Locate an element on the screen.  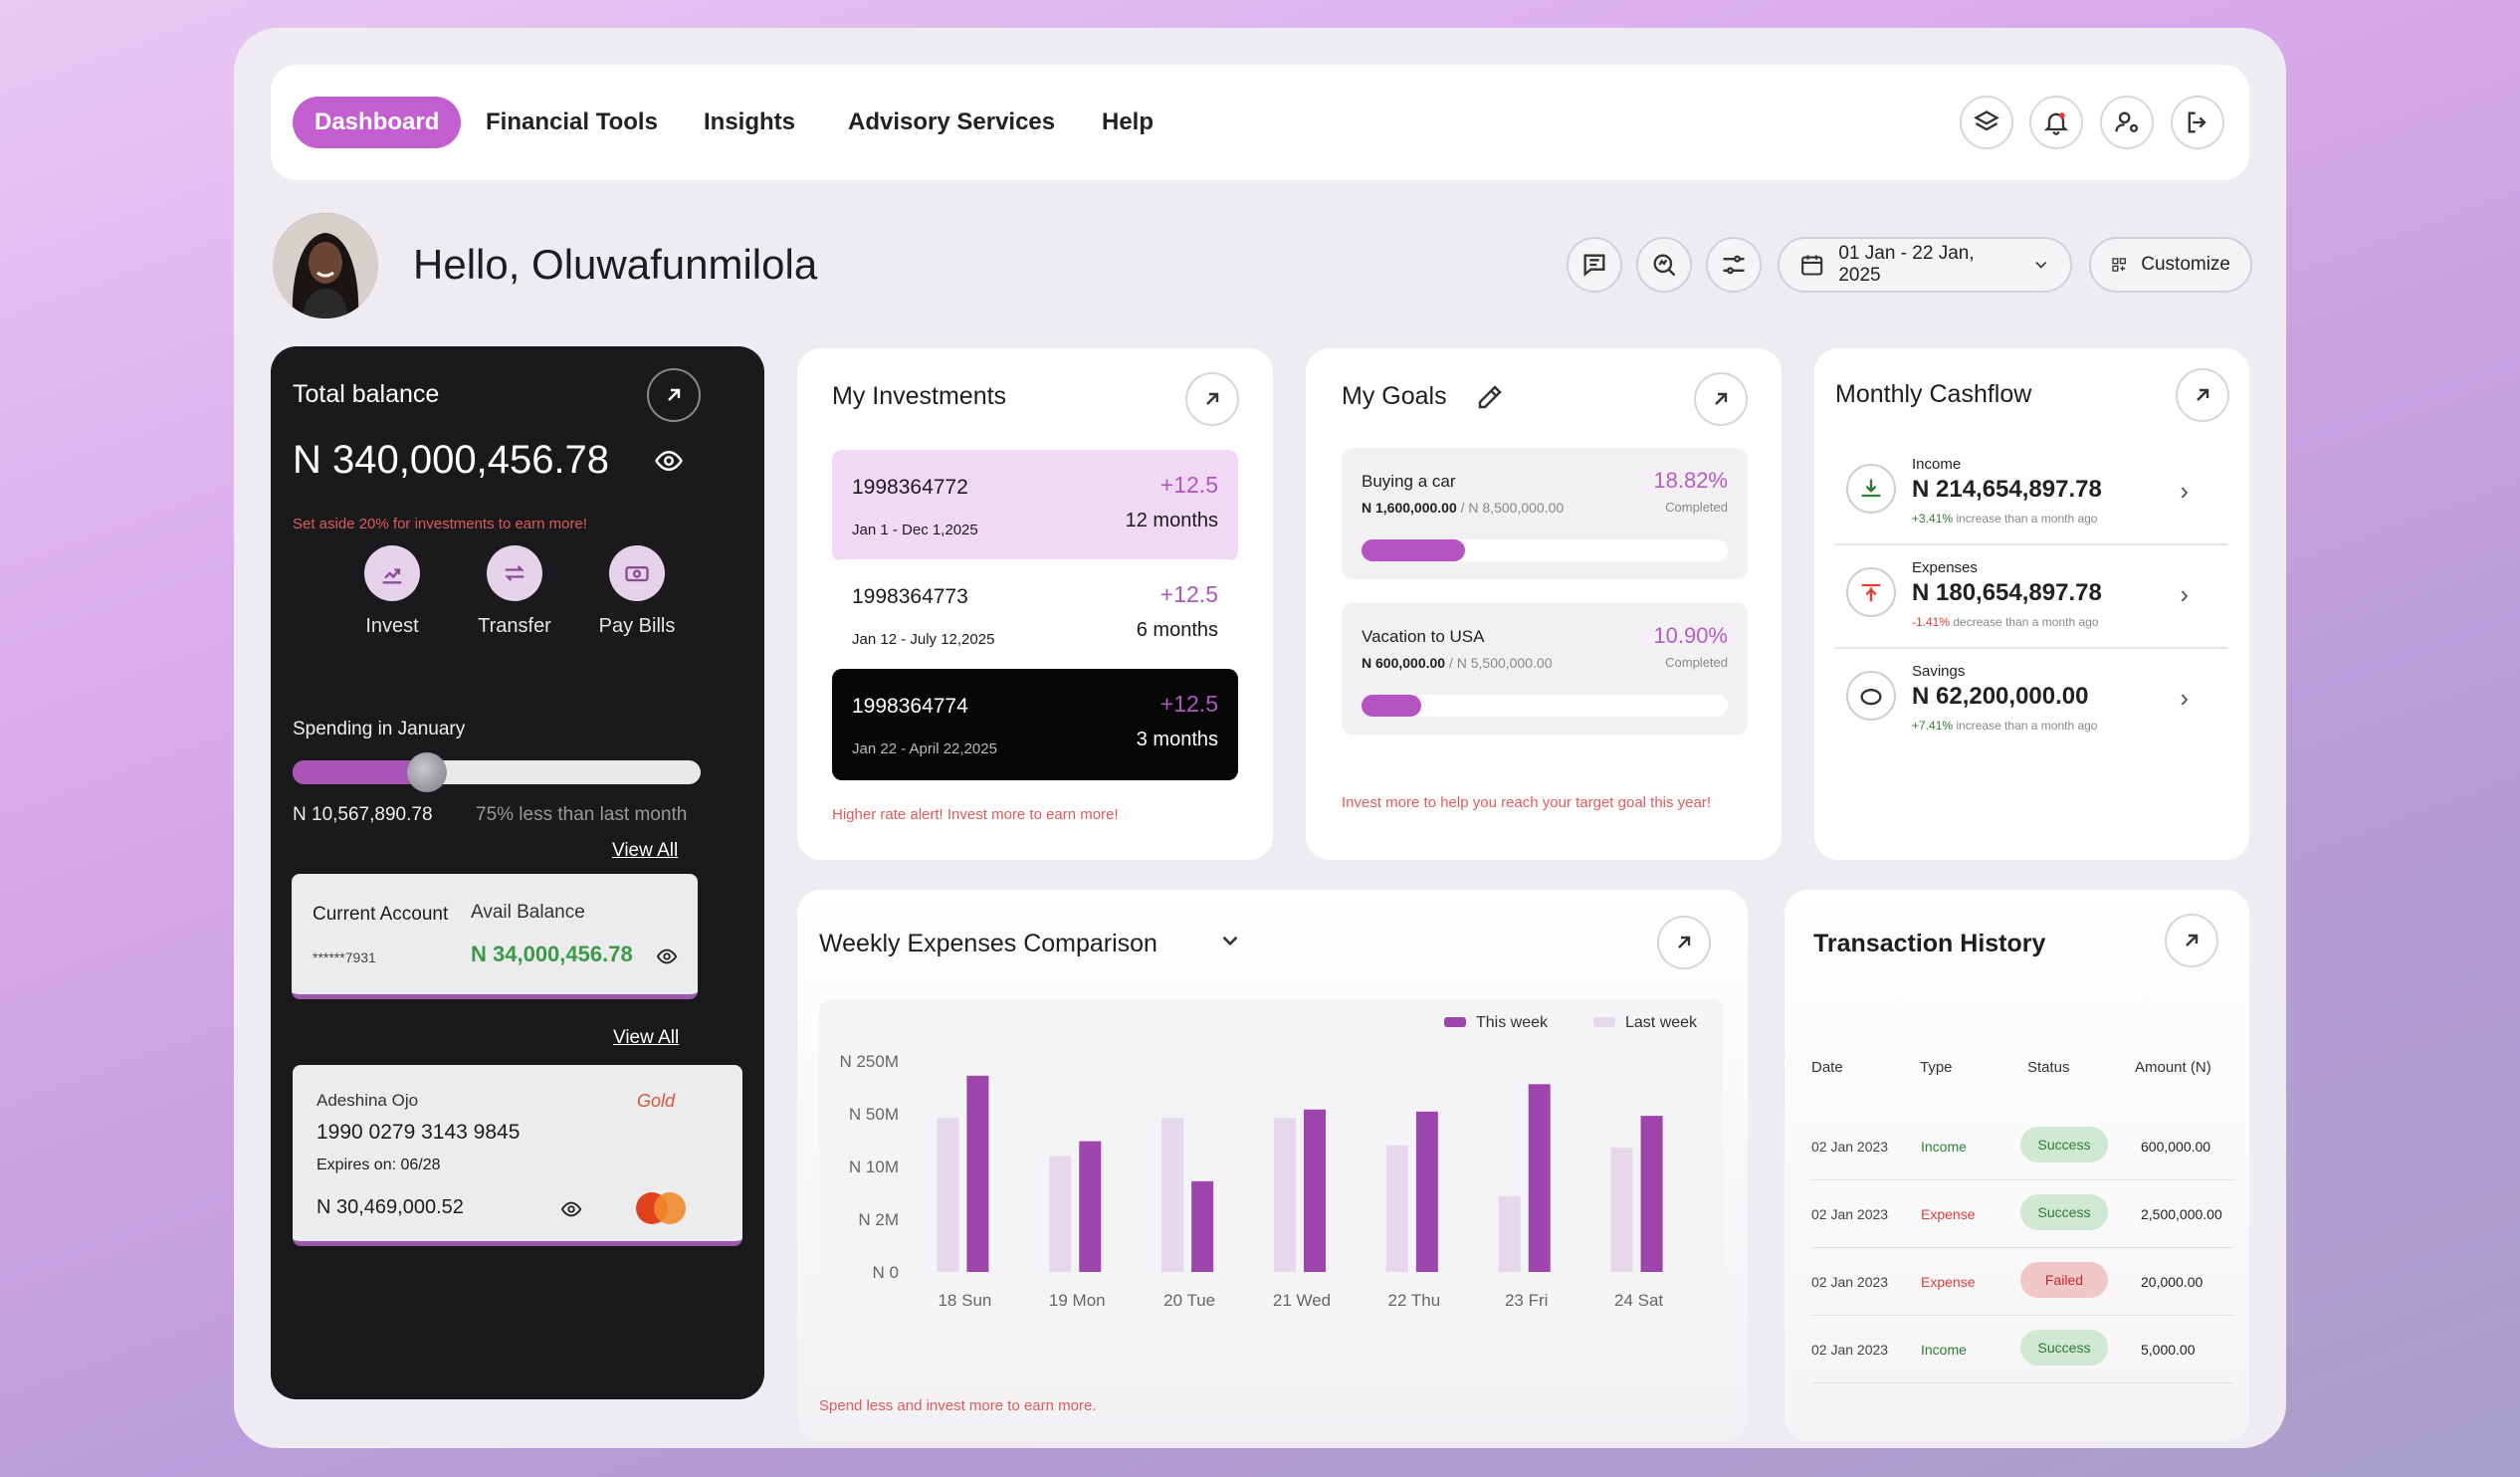
goal-status: Completed is located at coordinates (1696, 662).